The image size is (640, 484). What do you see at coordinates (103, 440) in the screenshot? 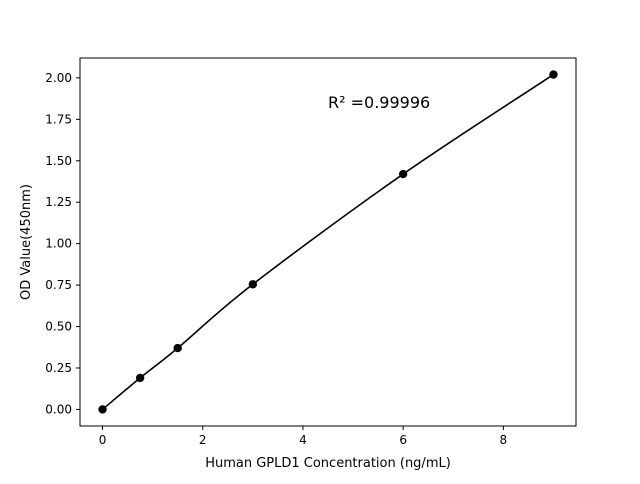
I see `x-tick-label: 0` at bounding box center [103, 440].